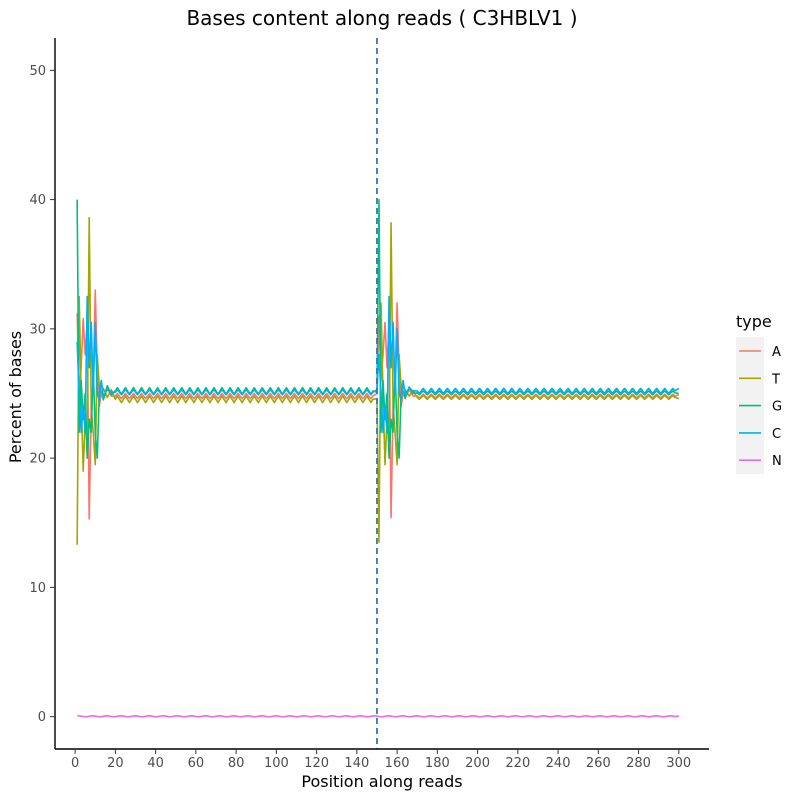 The width and height of the screenshot is (800, 800). I want to click on x-tick-label: 200, so click(477, 763).